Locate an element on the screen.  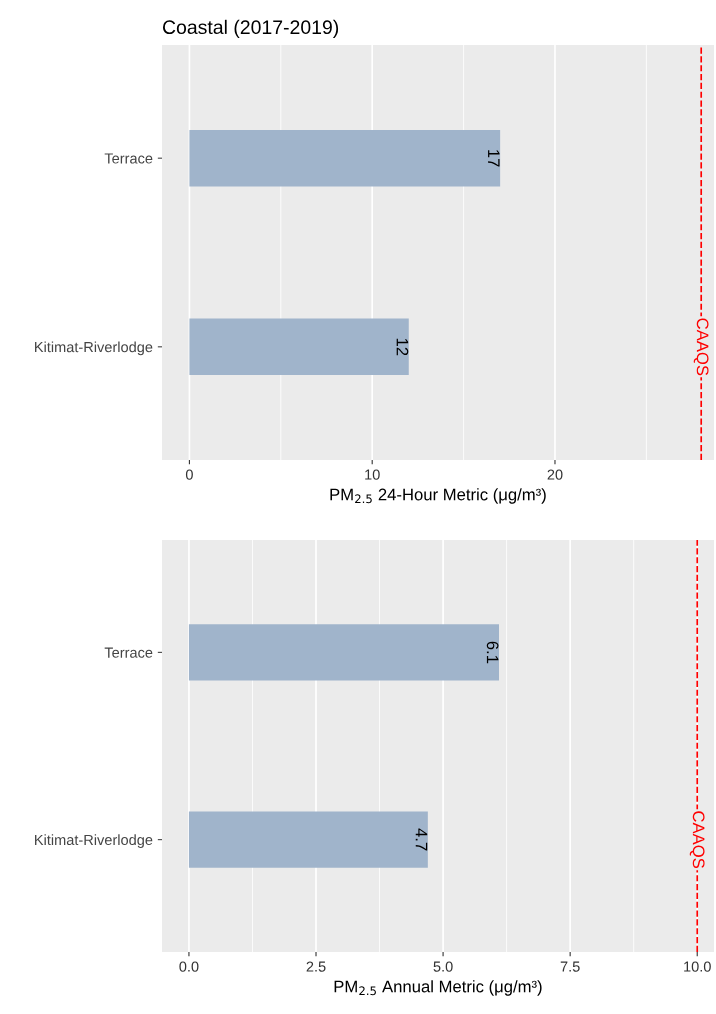
x-axis-title: PM$_{2.5}$ 24-Hour Metric (μg/m³) is located at coordinates (438, 496).